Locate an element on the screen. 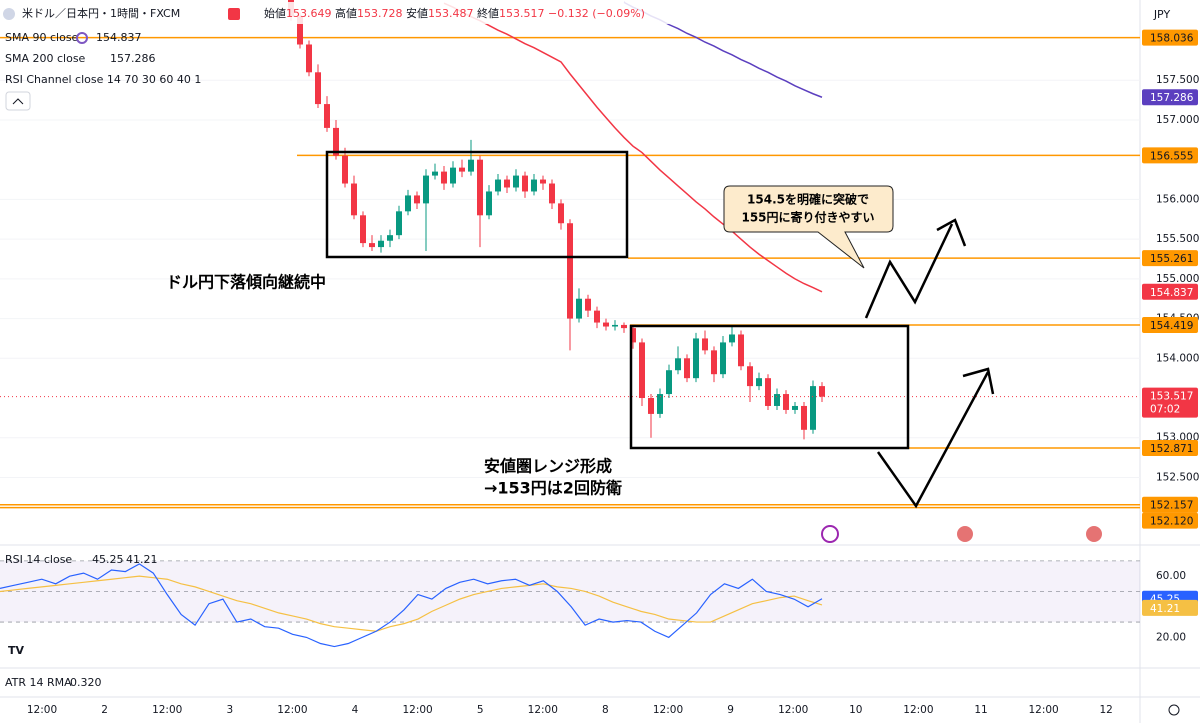 This screenshot has width=1200, height=723. indicator-label: RSI Channel close 14 70 30 60 40 1 is located at coordinates (103, 79).